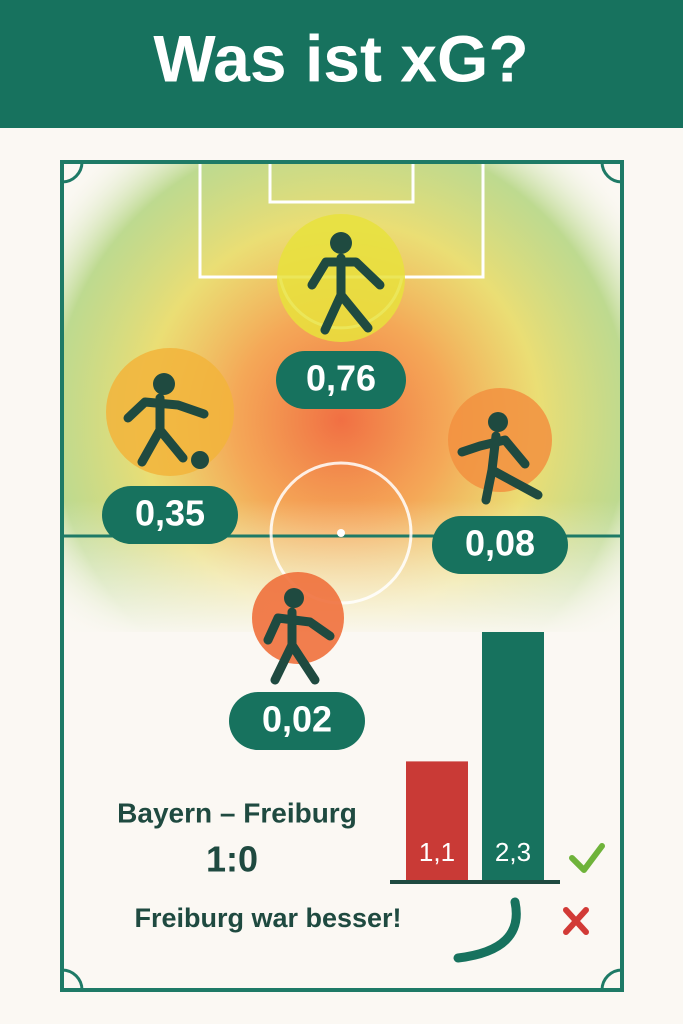 The image size is (683, 1024). What do you see at coordinates (576, 921) in the screenshot?
I see `cross-icon` at bounding box center [576, 921].